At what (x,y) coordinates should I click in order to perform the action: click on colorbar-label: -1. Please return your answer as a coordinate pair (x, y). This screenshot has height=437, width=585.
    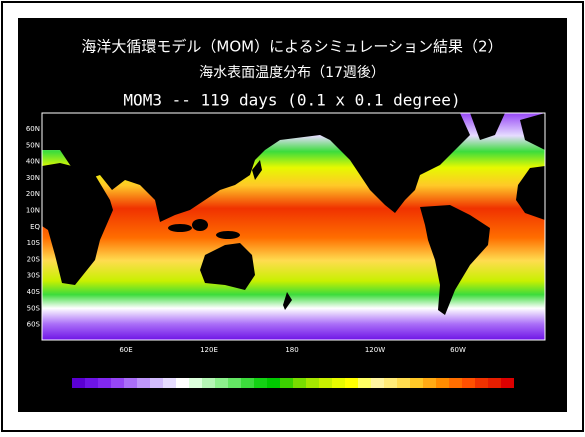
    Looking at the image, I should click on (85, 398).